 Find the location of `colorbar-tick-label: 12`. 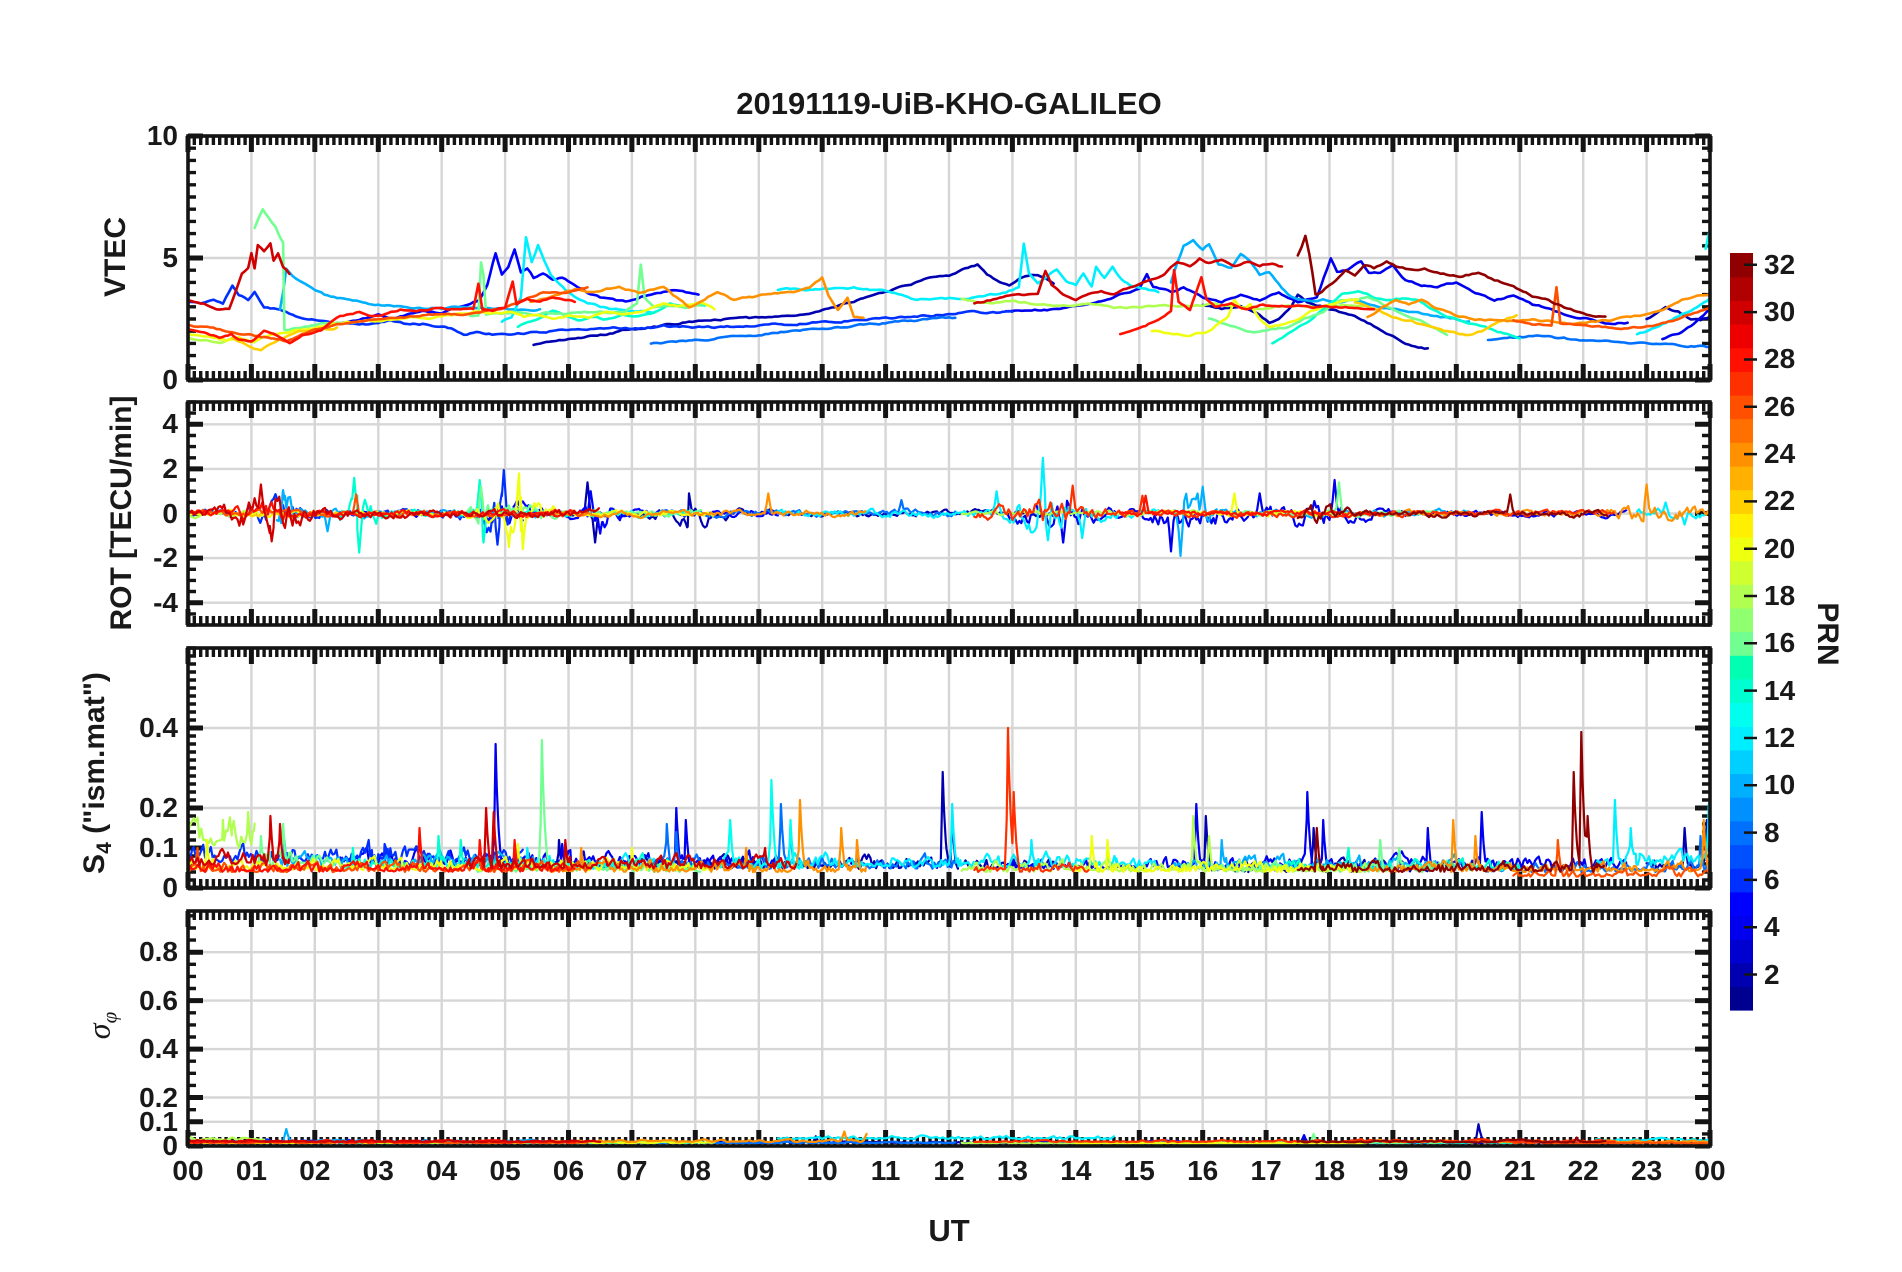

colorbar-tick-label: 12 is located at coordinates (1780, 737).